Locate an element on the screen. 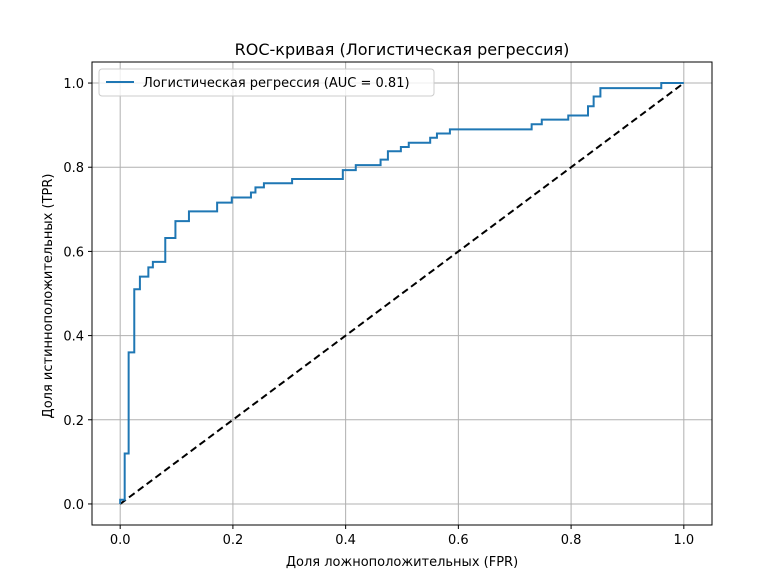  y-tick-label-5: 1.0 is located at coordinates (73, 84).